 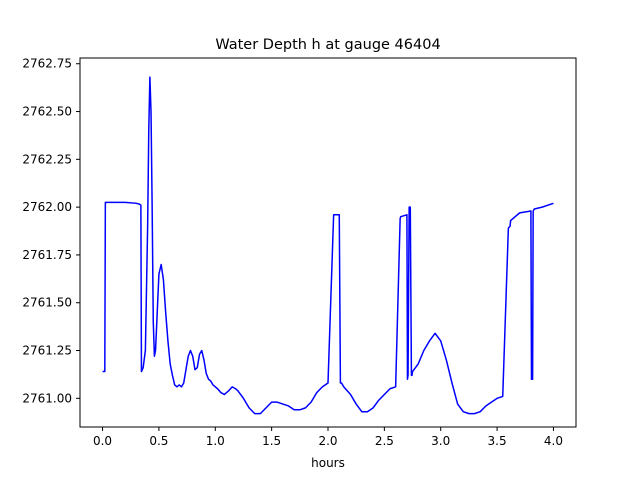 What do you see at coordinates (440, 441) in the screenshot?
I see `x-tick-label: 3.0` at bounding box center [440, 441].